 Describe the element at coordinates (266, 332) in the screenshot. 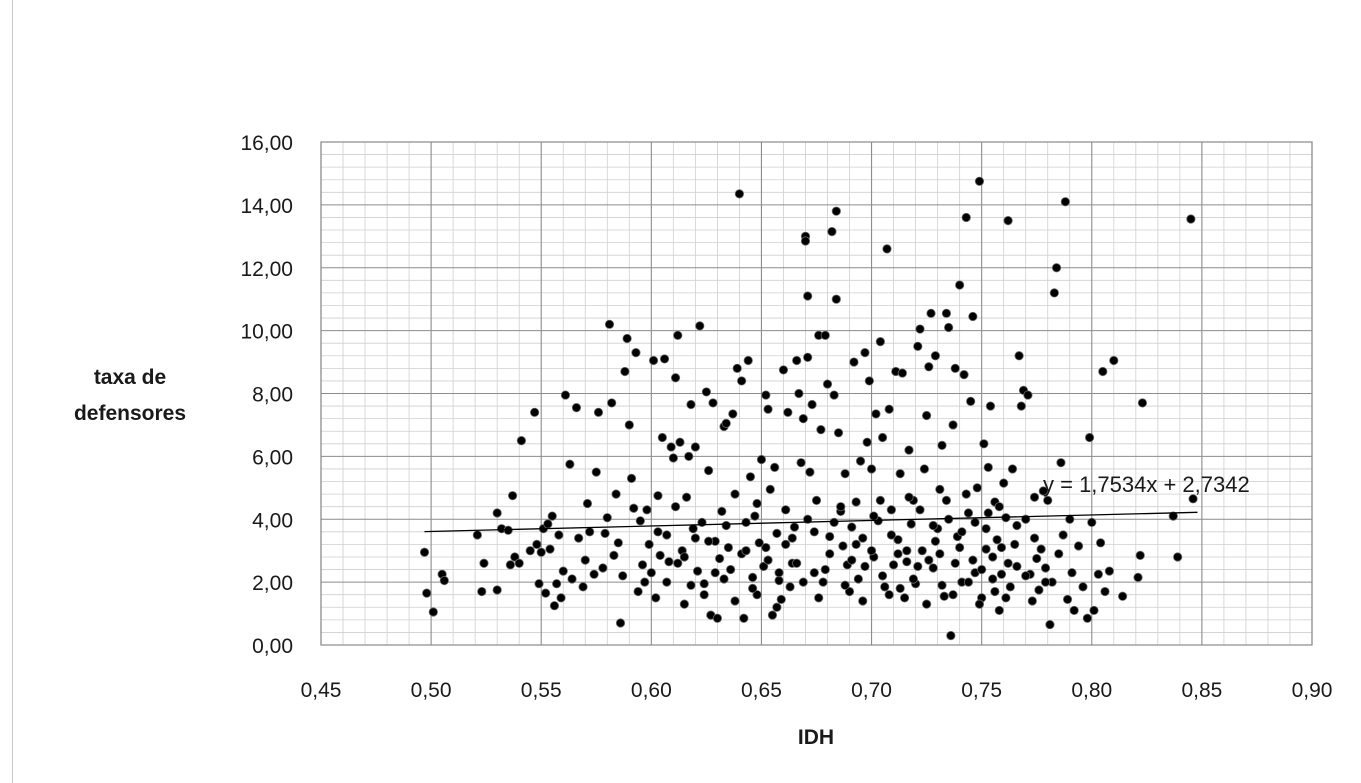

I see `y-tick-label: 10,00` at that location.